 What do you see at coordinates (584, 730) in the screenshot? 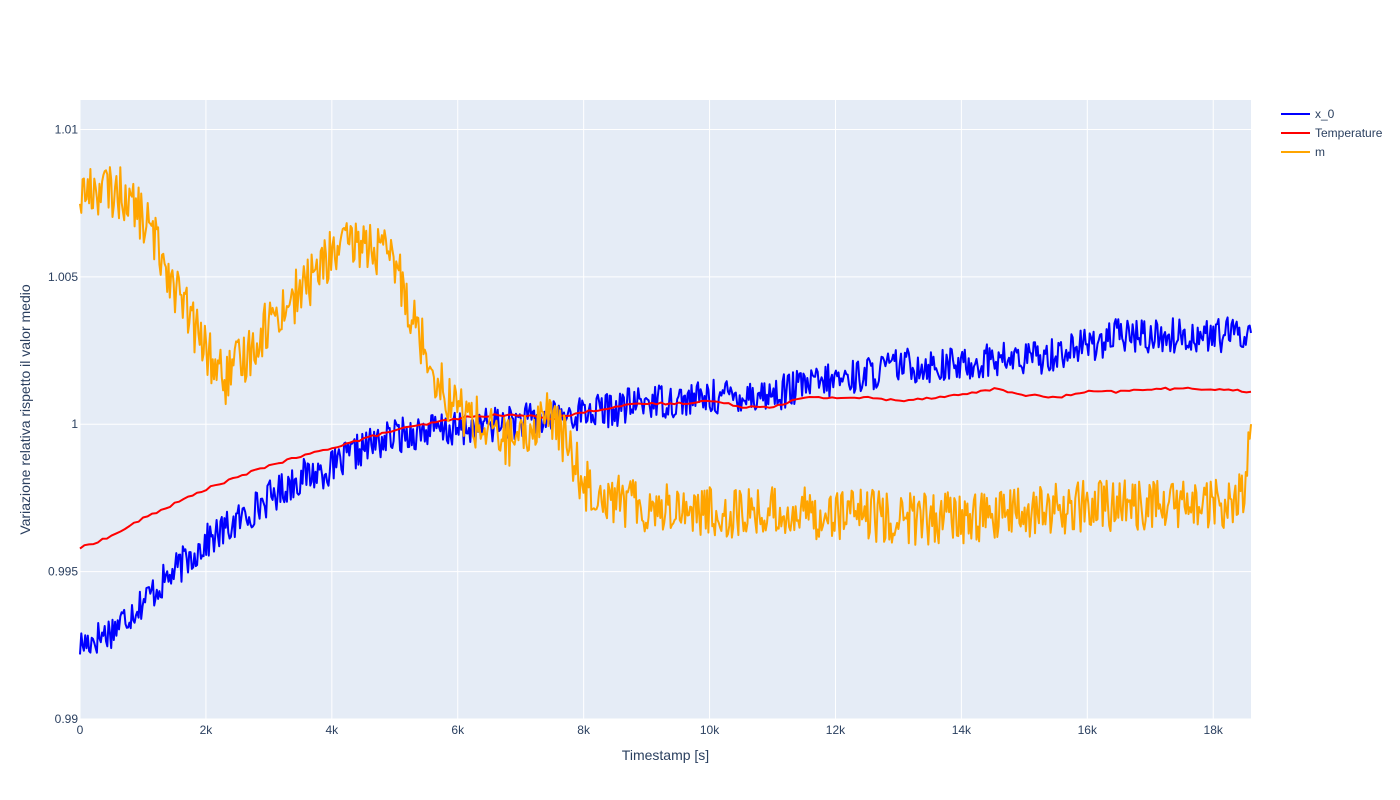
I see `x-tick-label: 8k` at bounding box center [584, 730].